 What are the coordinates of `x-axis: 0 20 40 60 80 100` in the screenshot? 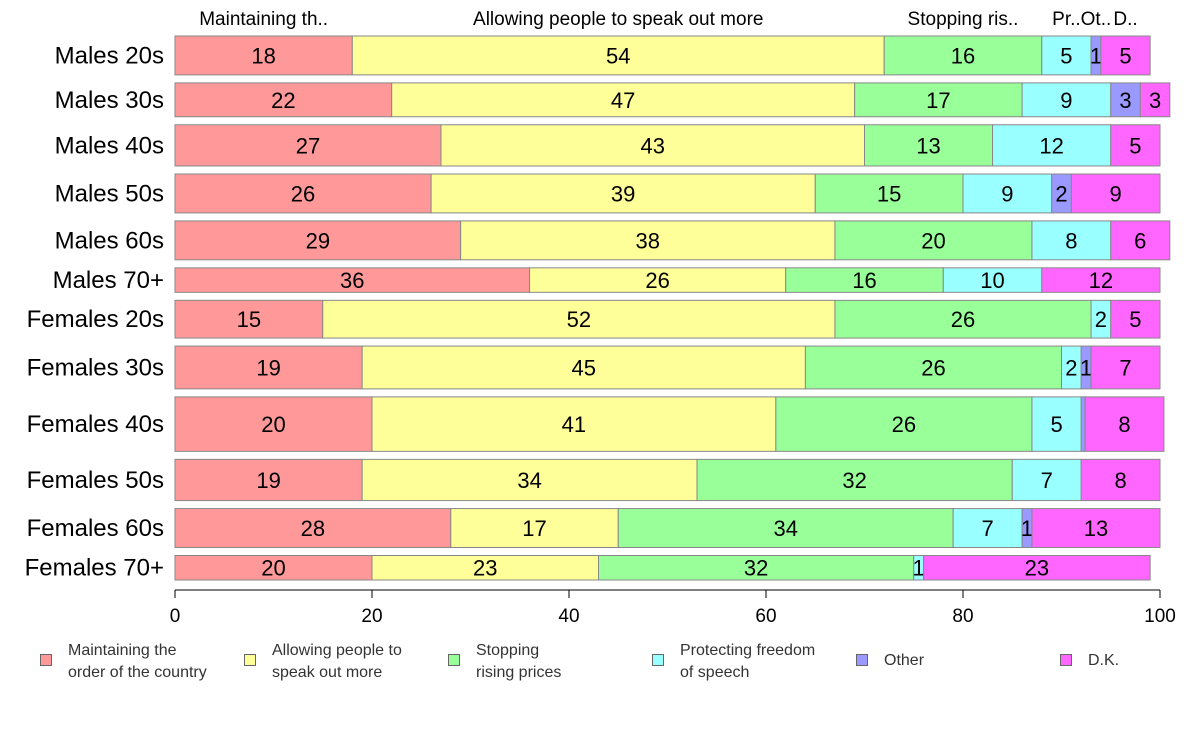 It's located at (673, 608).